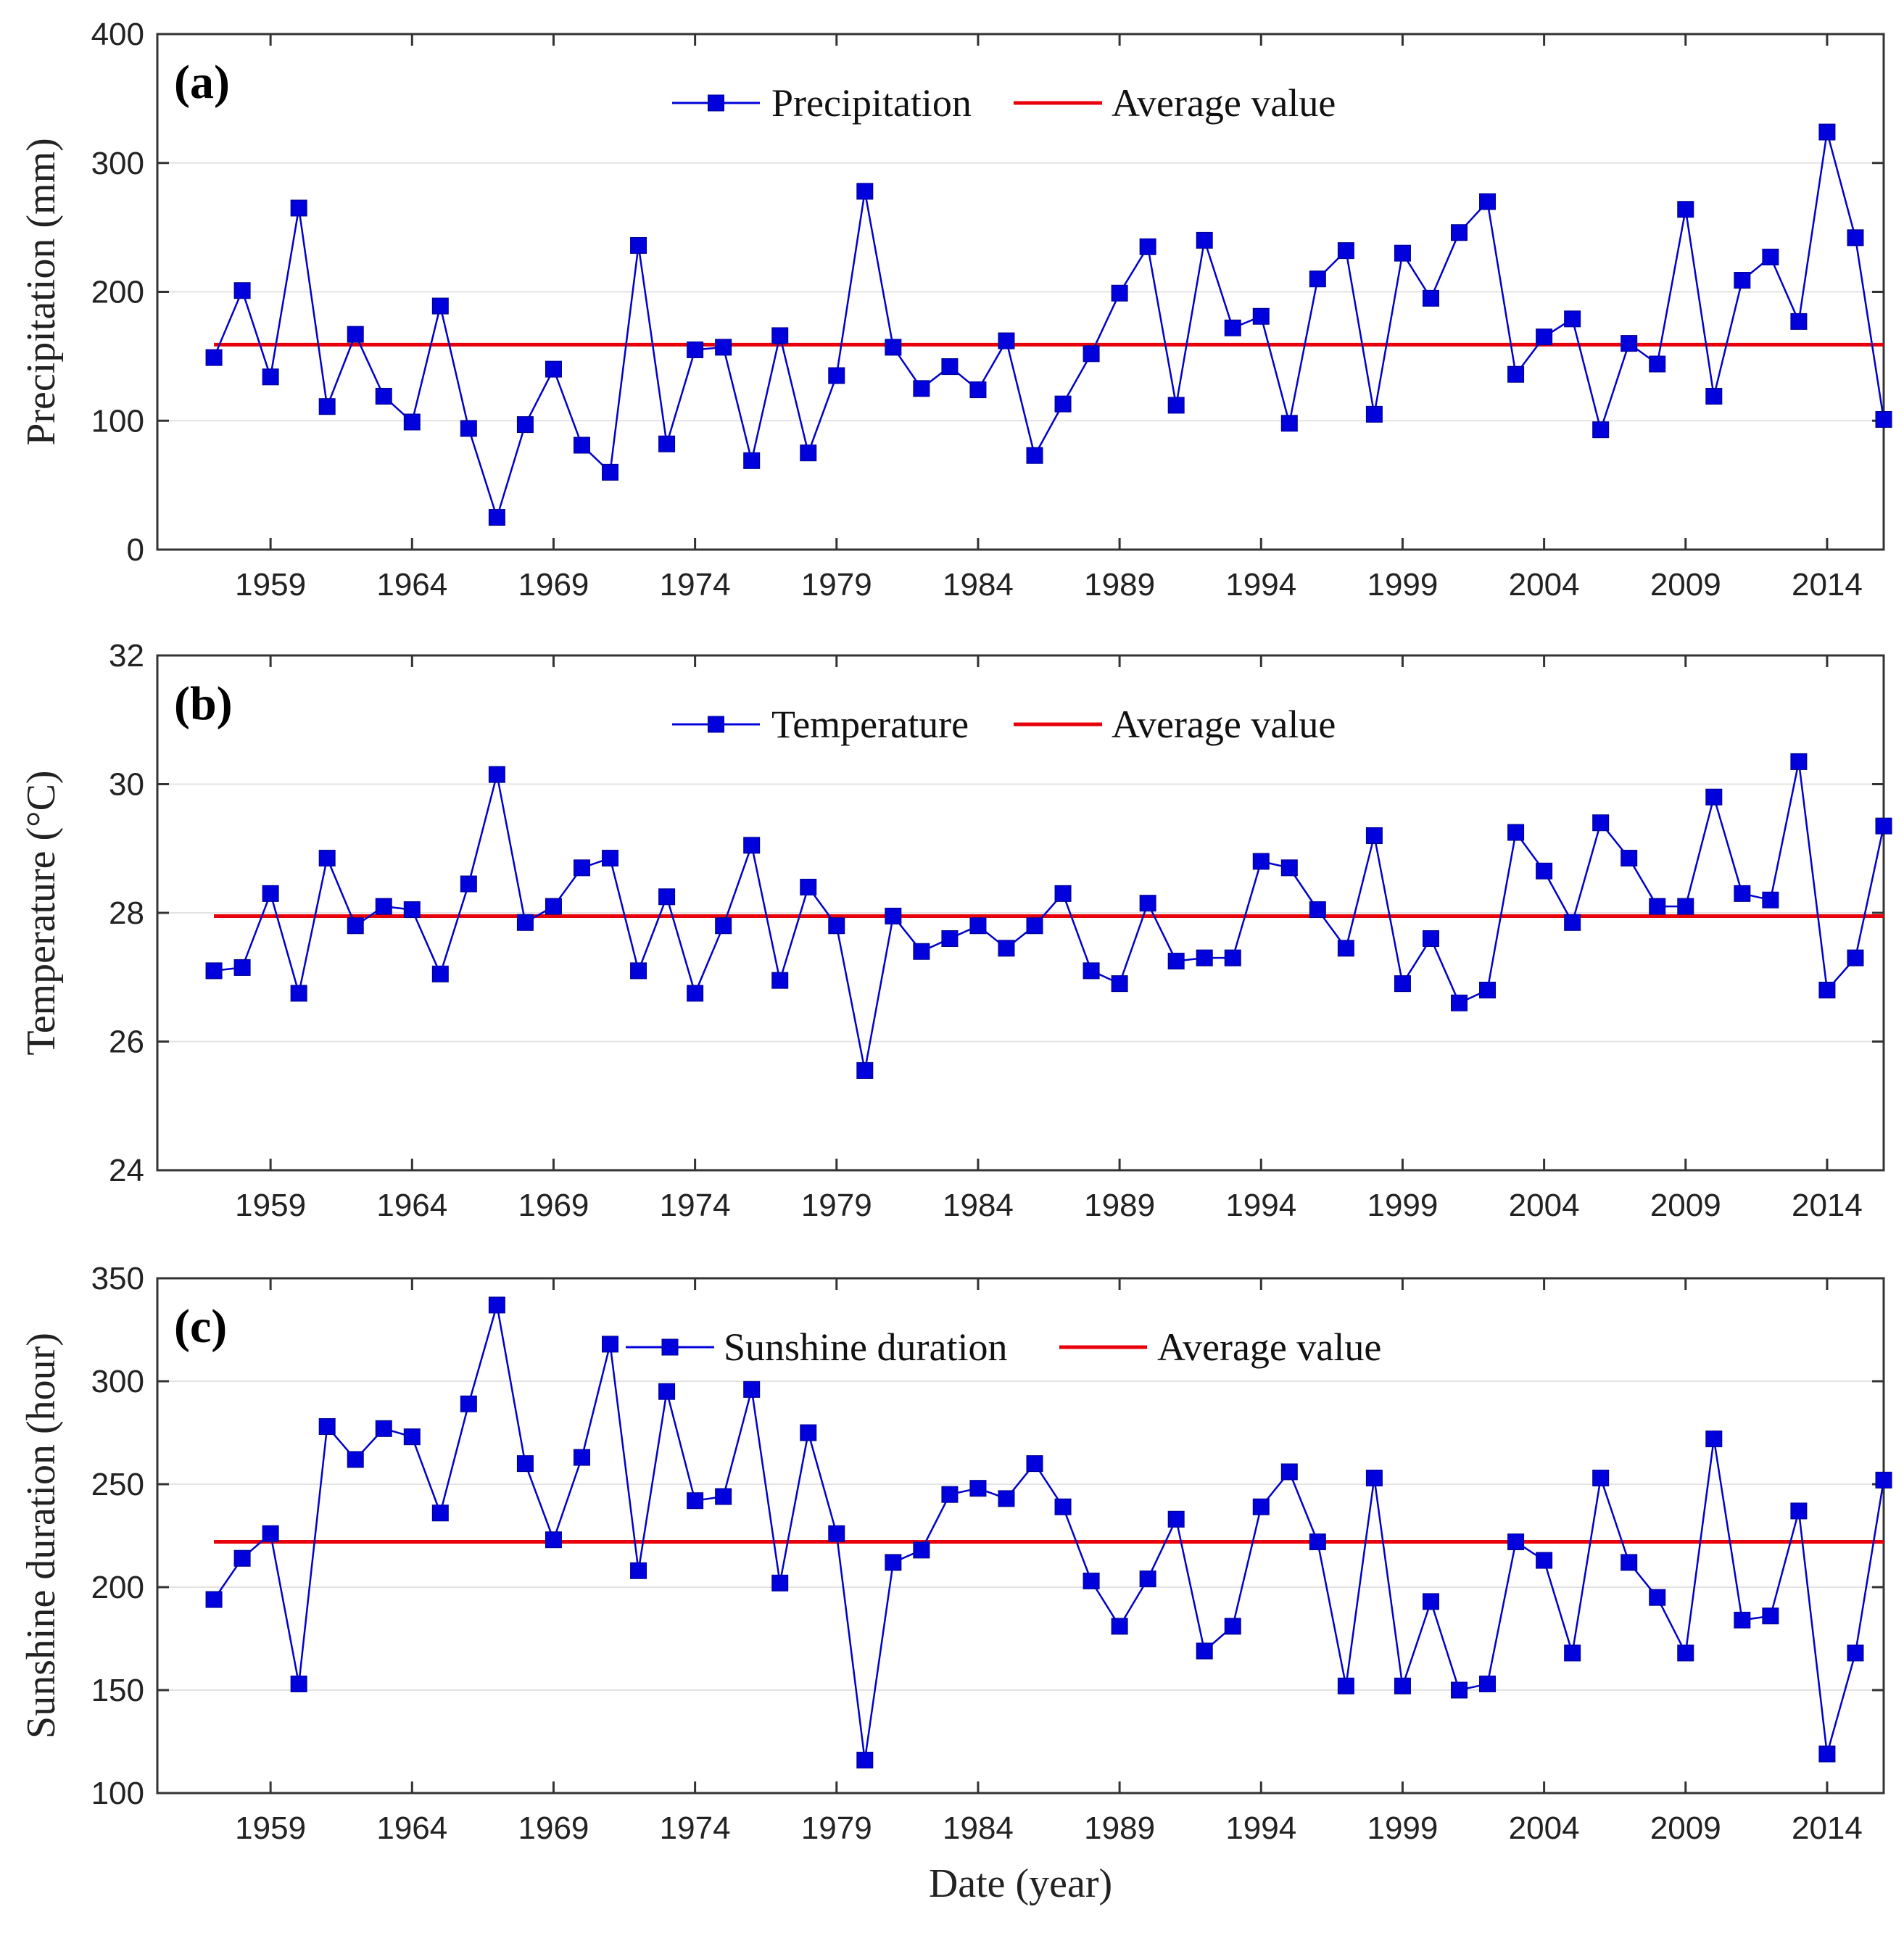 The image size is (1904, 1933). What do you see at coordinates (978, 1205) in the screenshot?
I see `x-tick-label: 1984` at bounding box center [978, 1205].